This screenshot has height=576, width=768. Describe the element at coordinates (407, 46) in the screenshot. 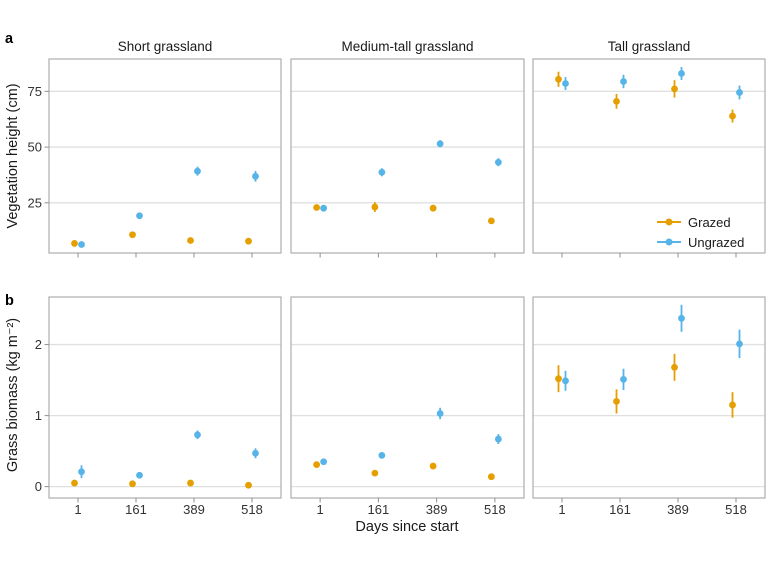

I see `panel-title-medium-tall-grassland: Medium-tall grassland` at that location.